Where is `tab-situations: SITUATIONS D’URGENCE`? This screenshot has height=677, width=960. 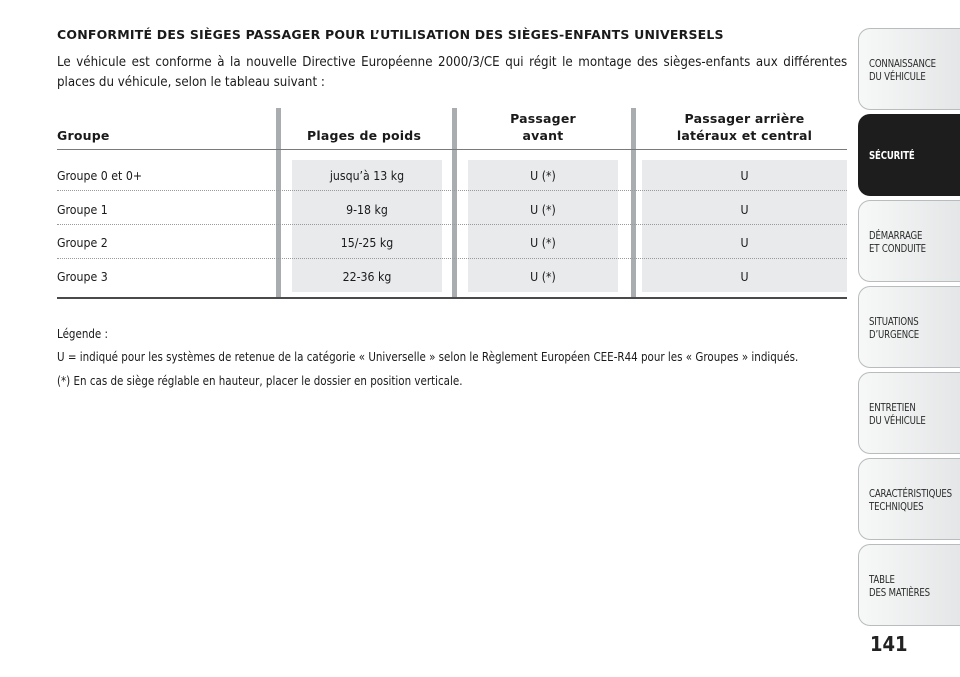 tab-situations: SITUATIONS D’URGENCE is located at coordinates (909, 327).